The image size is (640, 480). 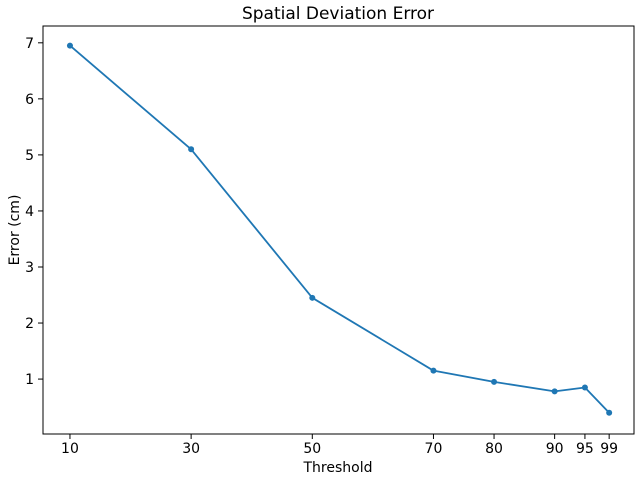 What do you see at coordinates (338, 14) in the screenshot?
I see `chart-title: Spatial Deviation Error` at bounding box center [338, 14].